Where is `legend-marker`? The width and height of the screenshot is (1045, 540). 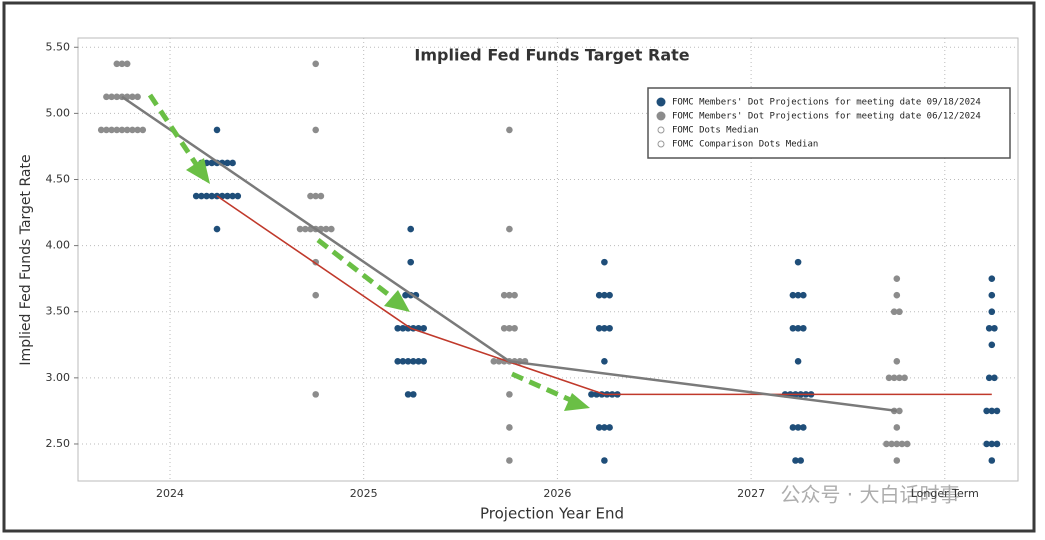 legend-marker is located at coordinates (661, 144).